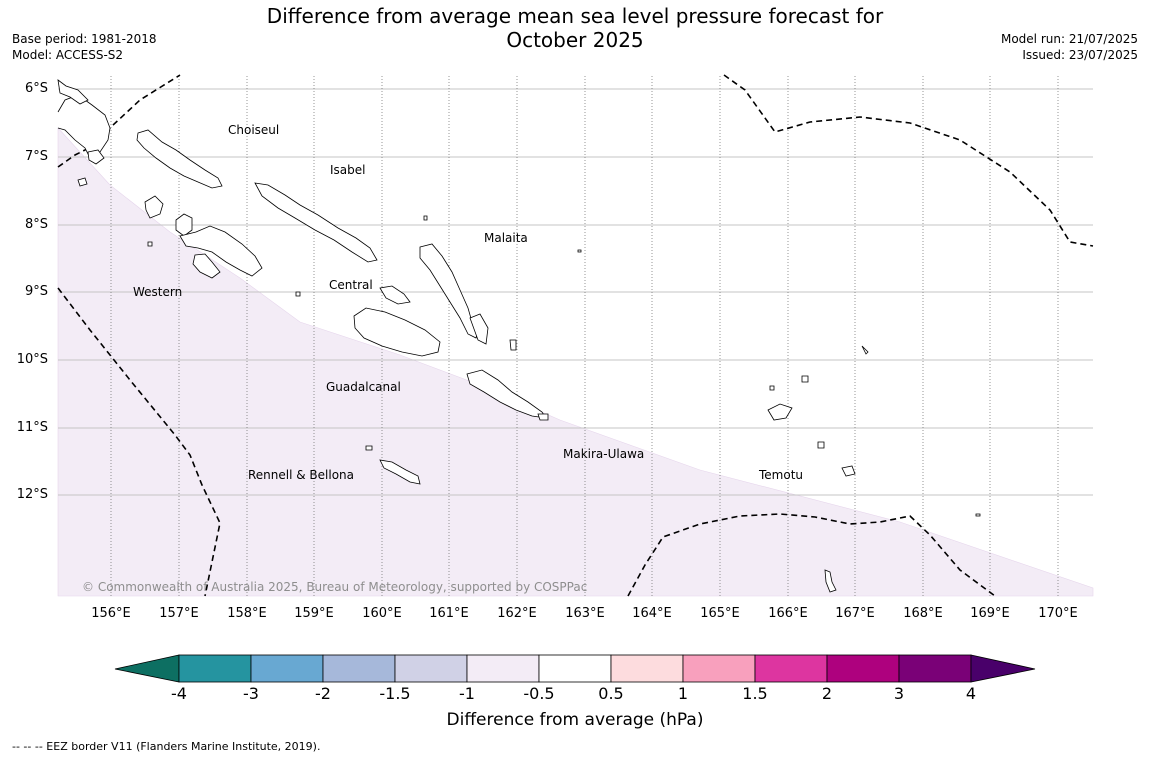  What do you see at coordinates (36, 156) in the screenshot?
I see `lat-label-7s: 7°S` at bounding box center [36, 156].